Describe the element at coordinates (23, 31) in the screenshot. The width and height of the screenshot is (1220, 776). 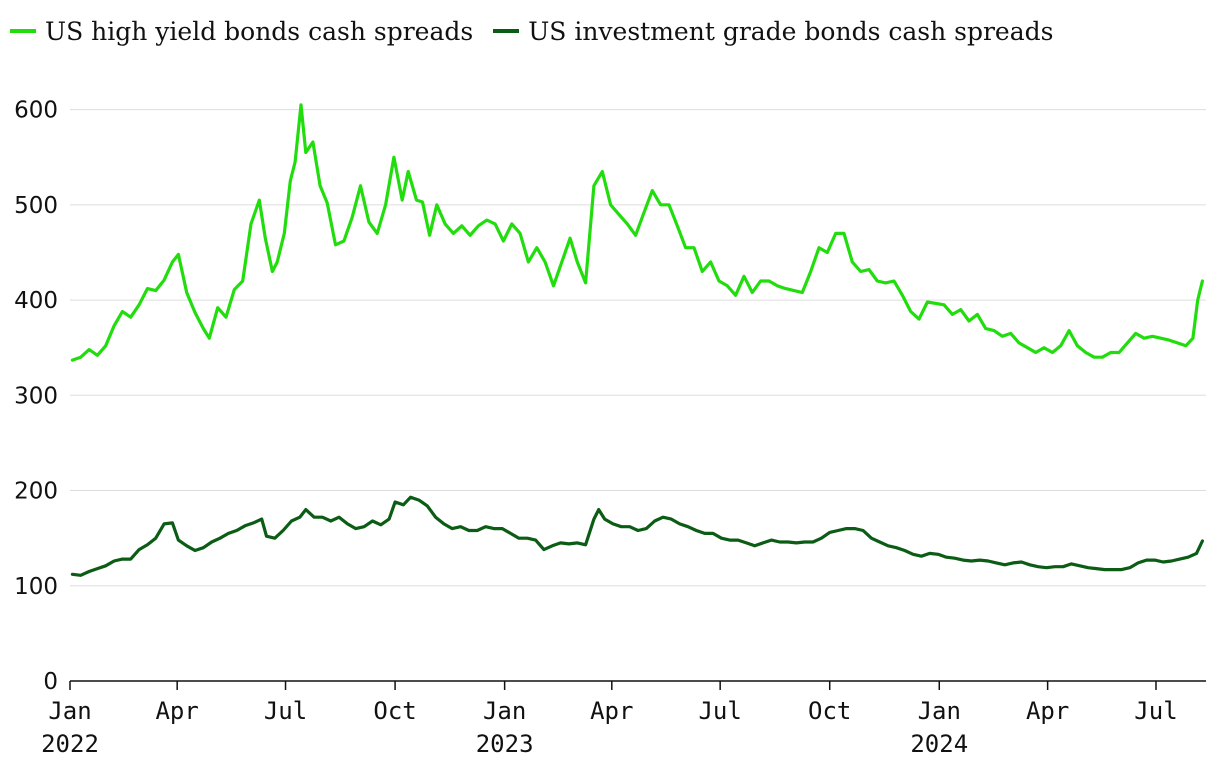
I see `legend-swatch-high-yield` at that location.